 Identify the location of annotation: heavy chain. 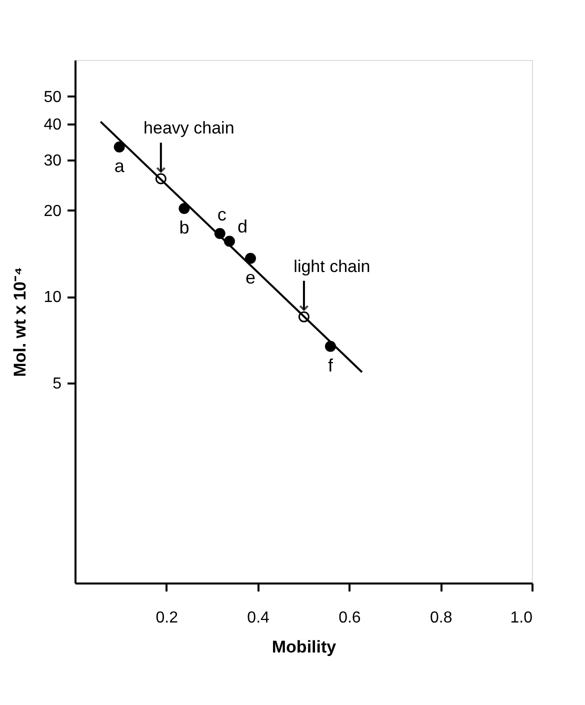
(189, 128).